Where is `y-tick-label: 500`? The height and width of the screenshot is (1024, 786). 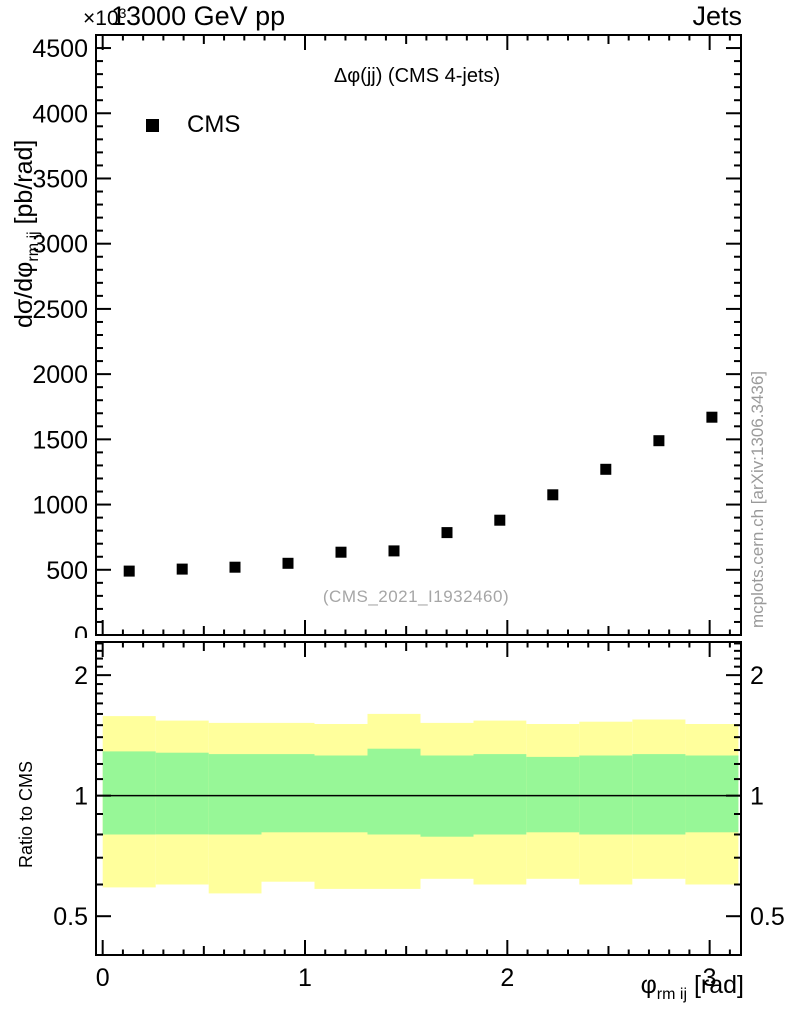 y-tick-label: 500 is located at coordinates (67, 571).